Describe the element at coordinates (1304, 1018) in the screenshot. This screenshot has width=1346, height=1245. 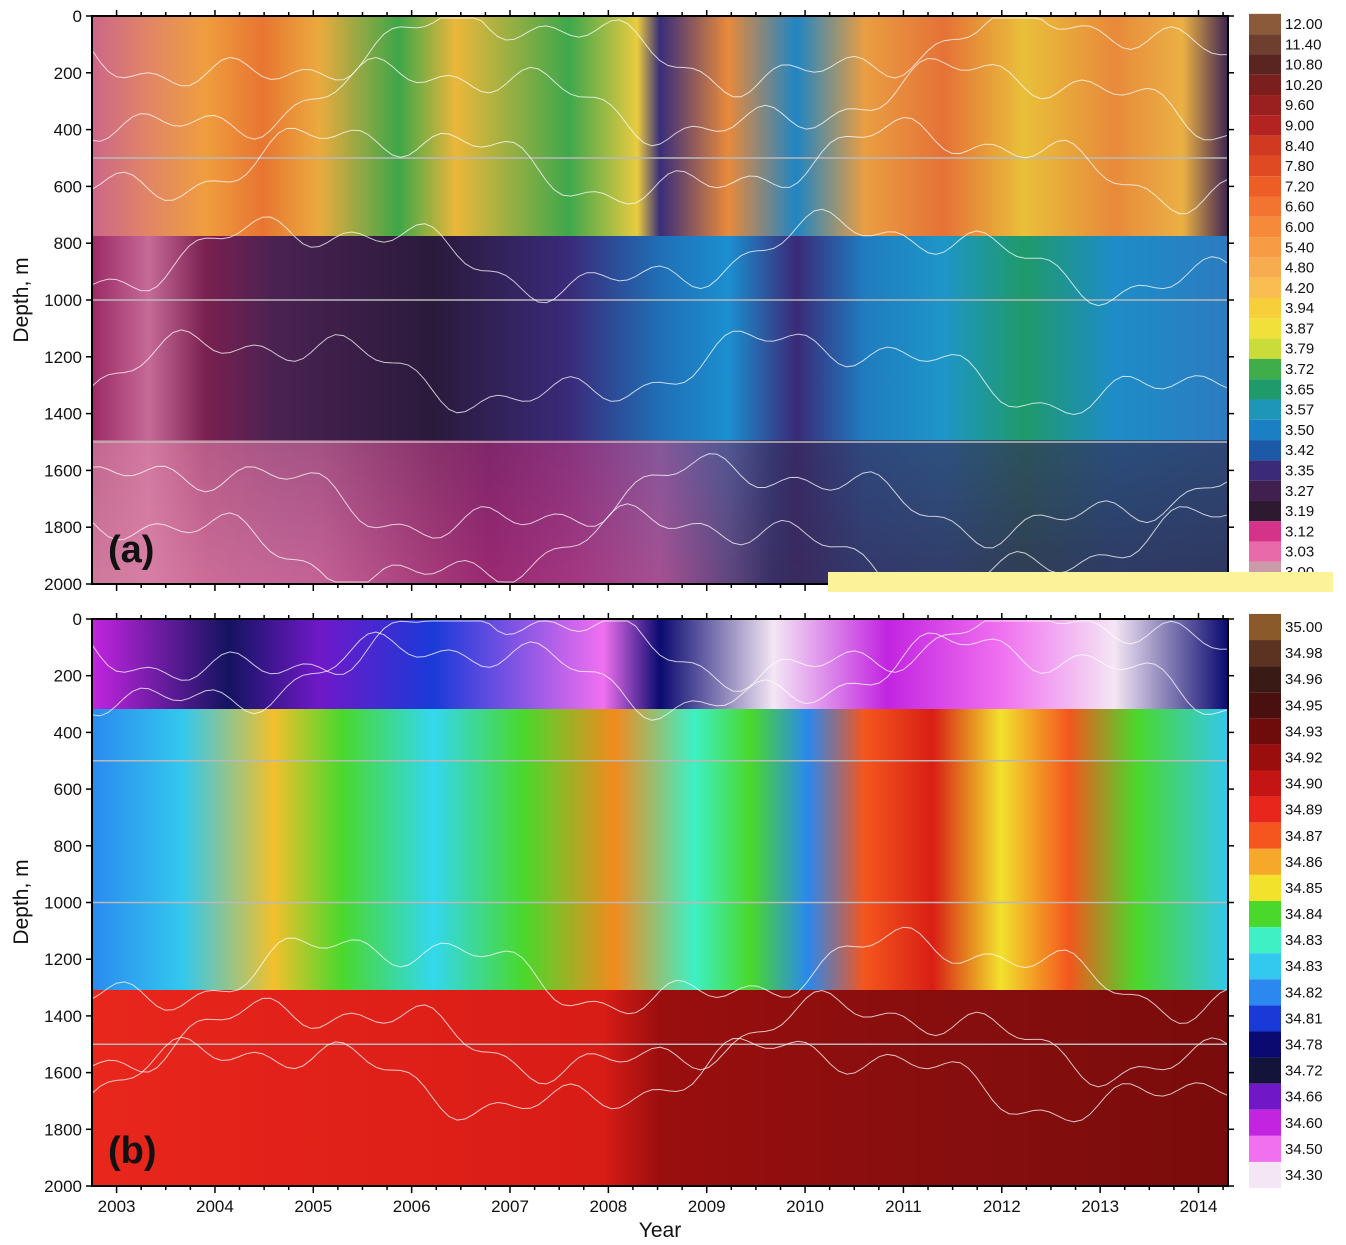
I see `colorbar-label: 34.81` at that location.